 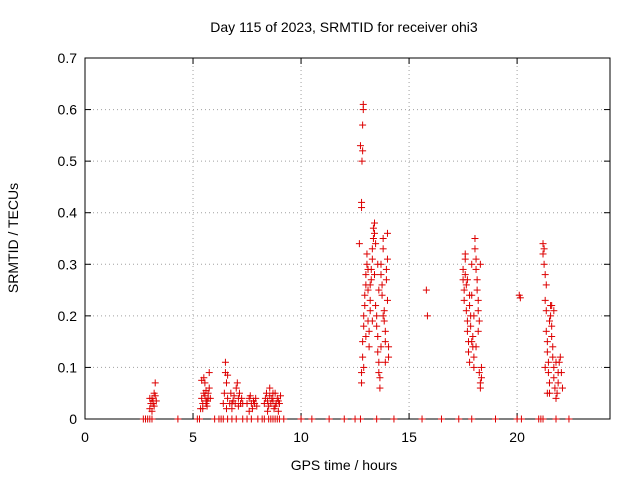 What do you see at coordinates (409, 437) in the screenshot?
I see `x-tick-label: 15` at bounding box center [409, 437].